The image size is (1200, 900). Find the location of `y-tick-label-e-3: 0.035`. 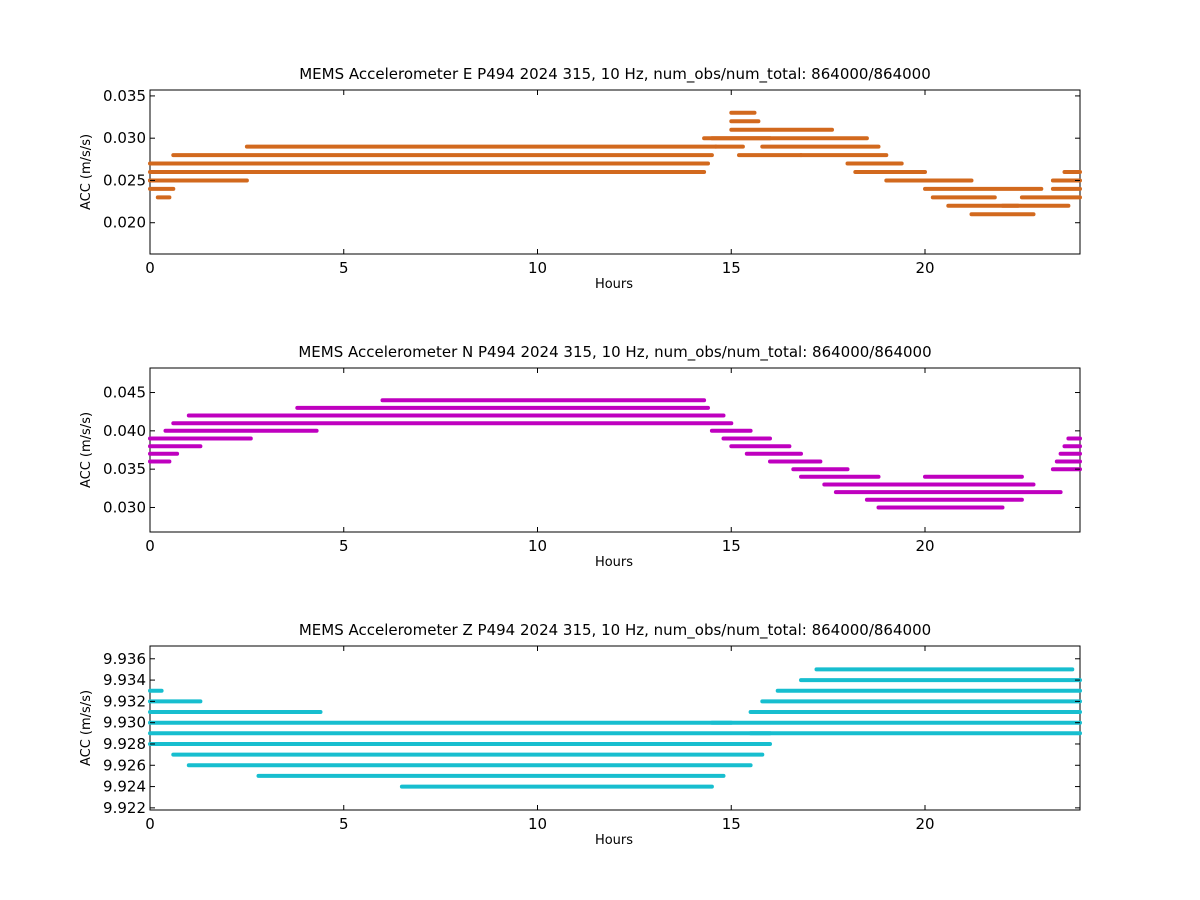

y-tick-label-e-3: 0.035 is located at coordinates (124, 96).